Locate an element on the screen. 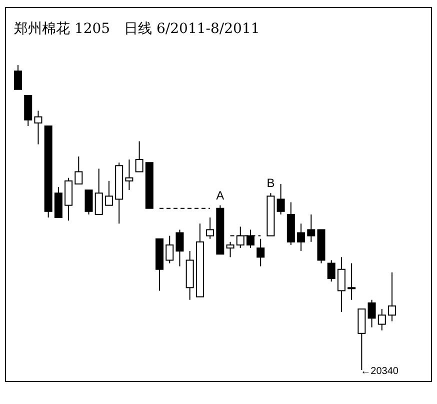 The height and width of the screenshot is (404, 437). annotation: ←20340 is located at coordinates (379, 371).